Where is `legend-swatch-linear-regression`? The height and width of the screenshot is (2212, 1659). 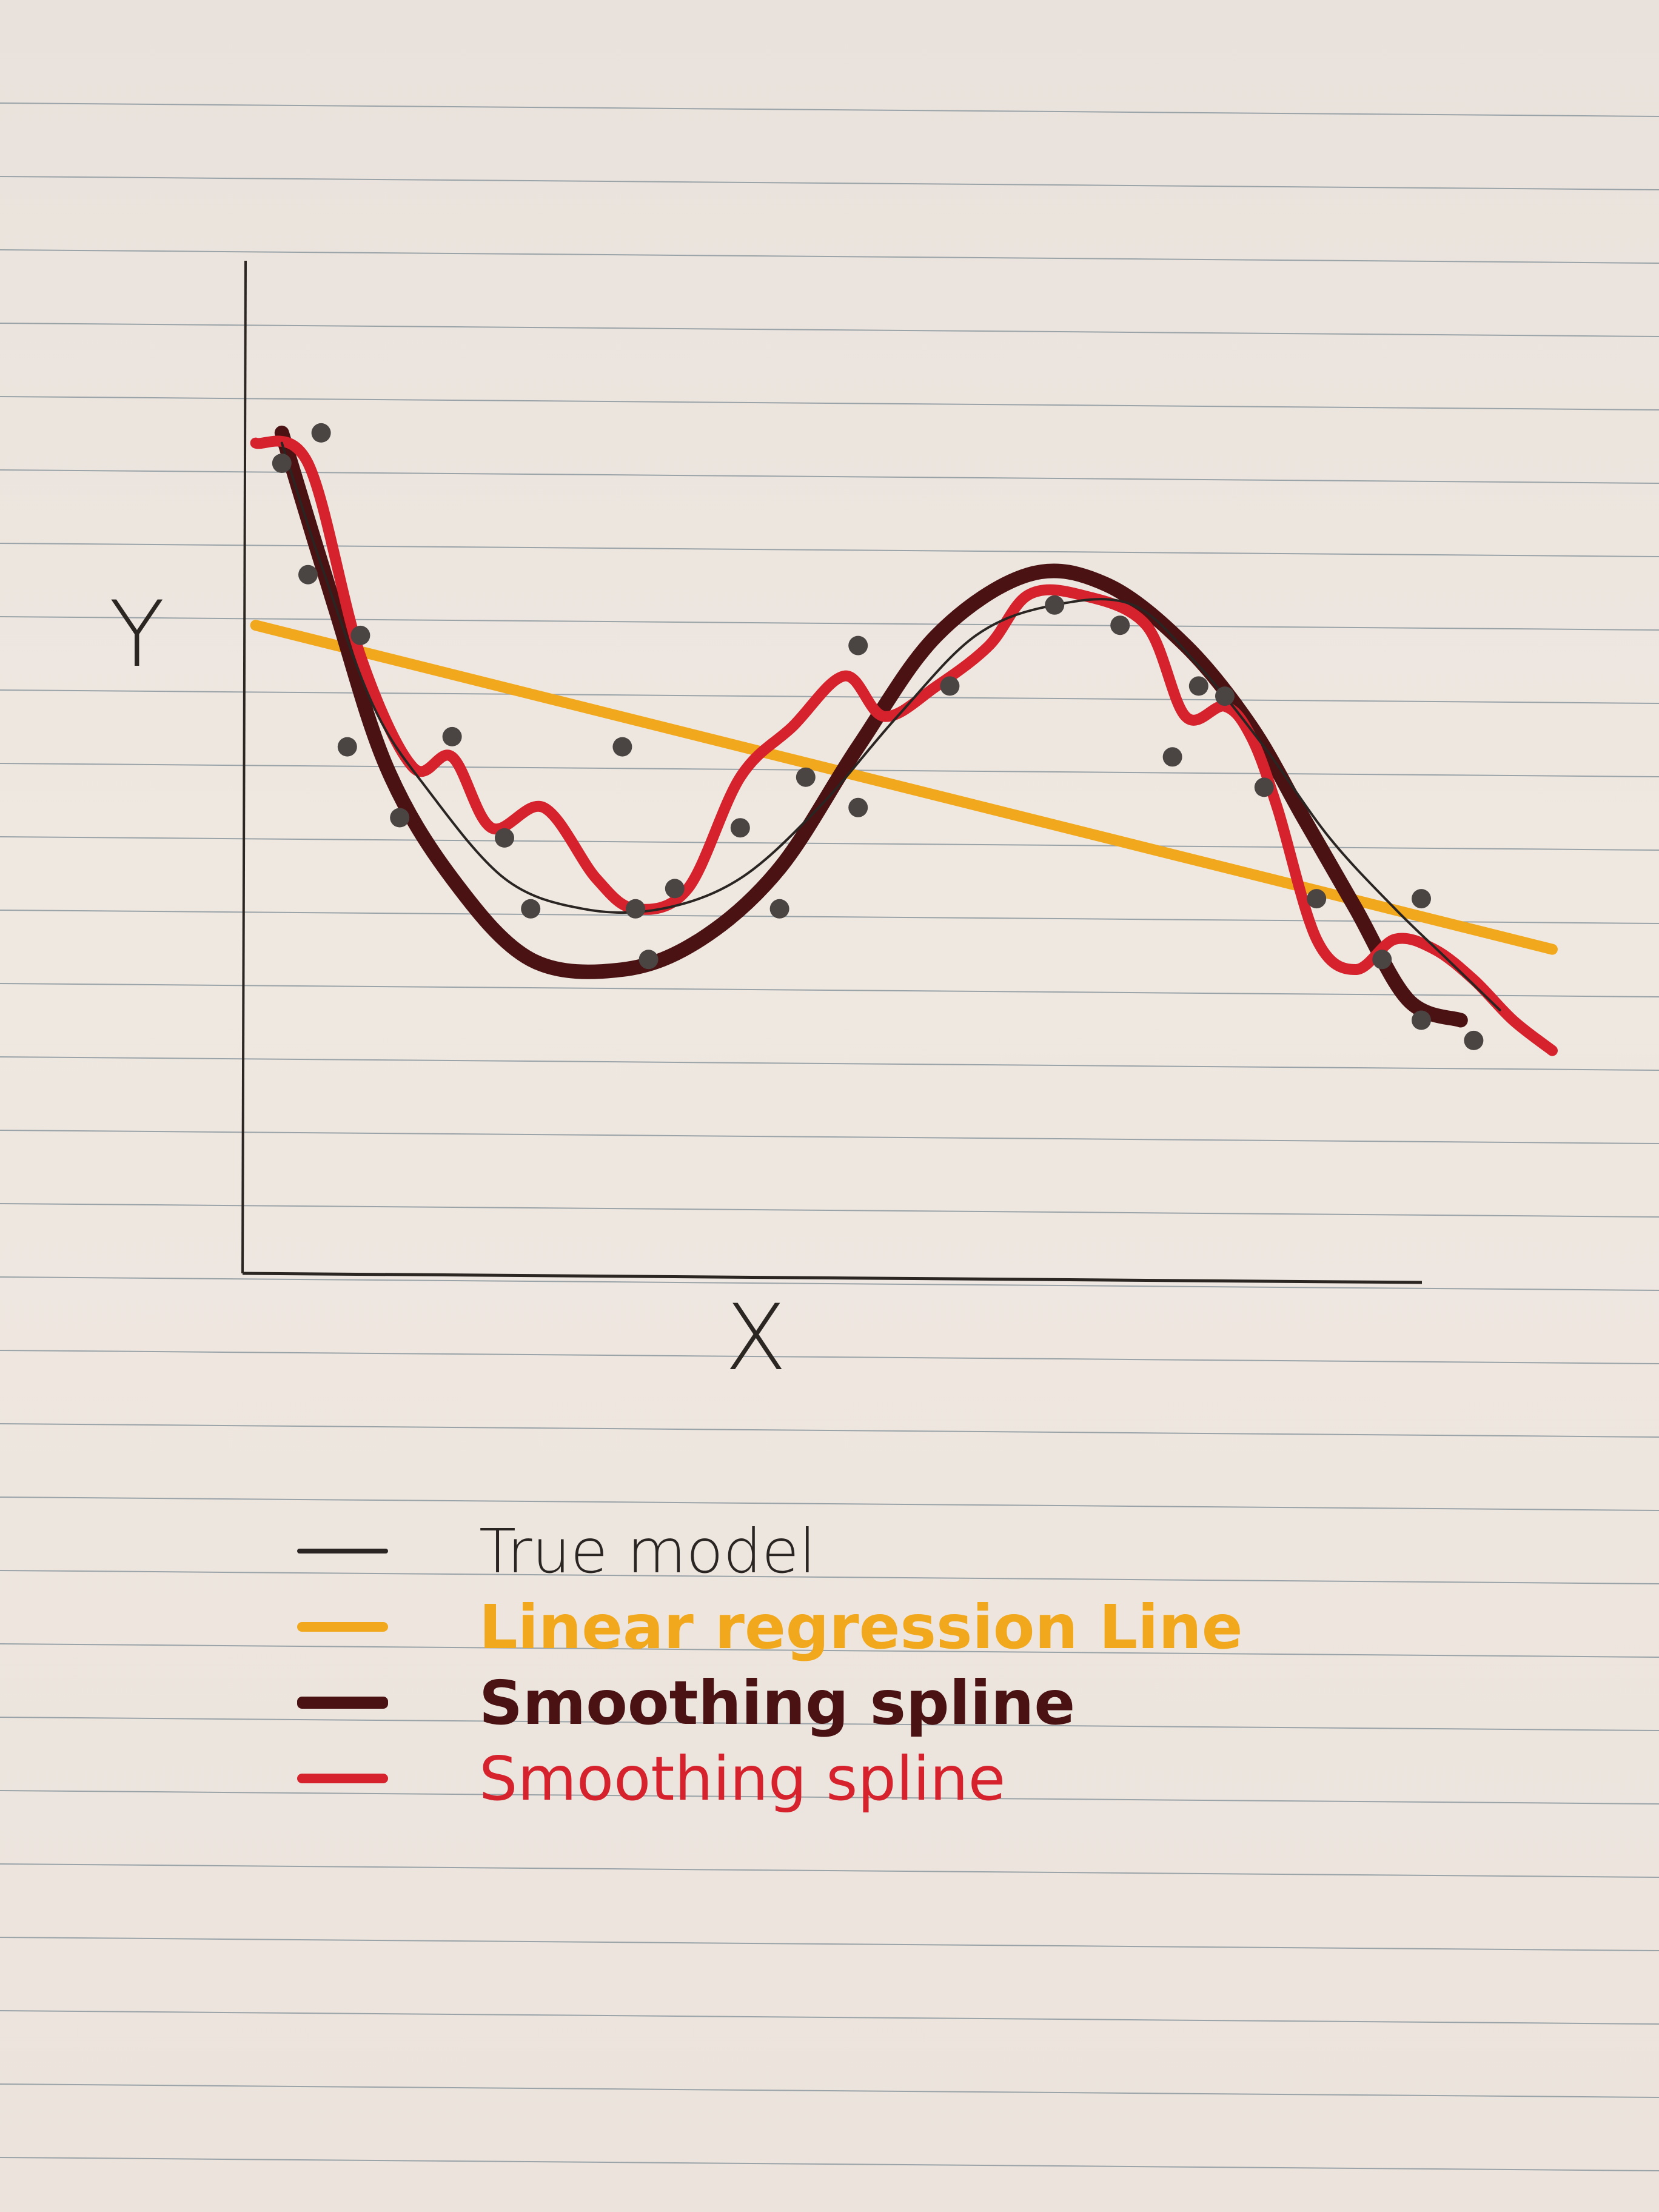
legend-swatch-linear-regression is located at coordinates (342, 1627).